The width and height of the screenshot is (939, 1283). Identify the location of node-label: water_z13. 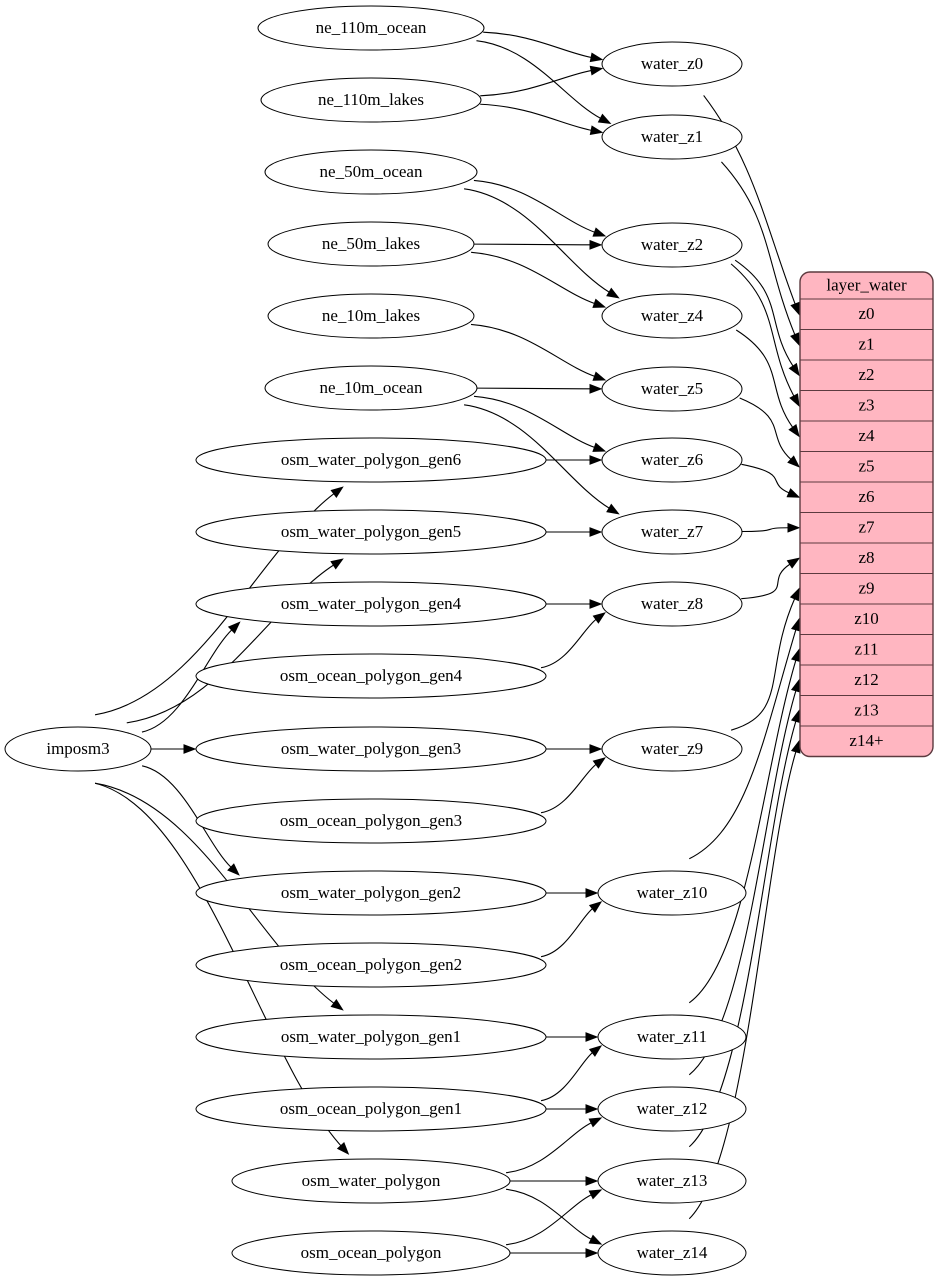
(672, 1180).